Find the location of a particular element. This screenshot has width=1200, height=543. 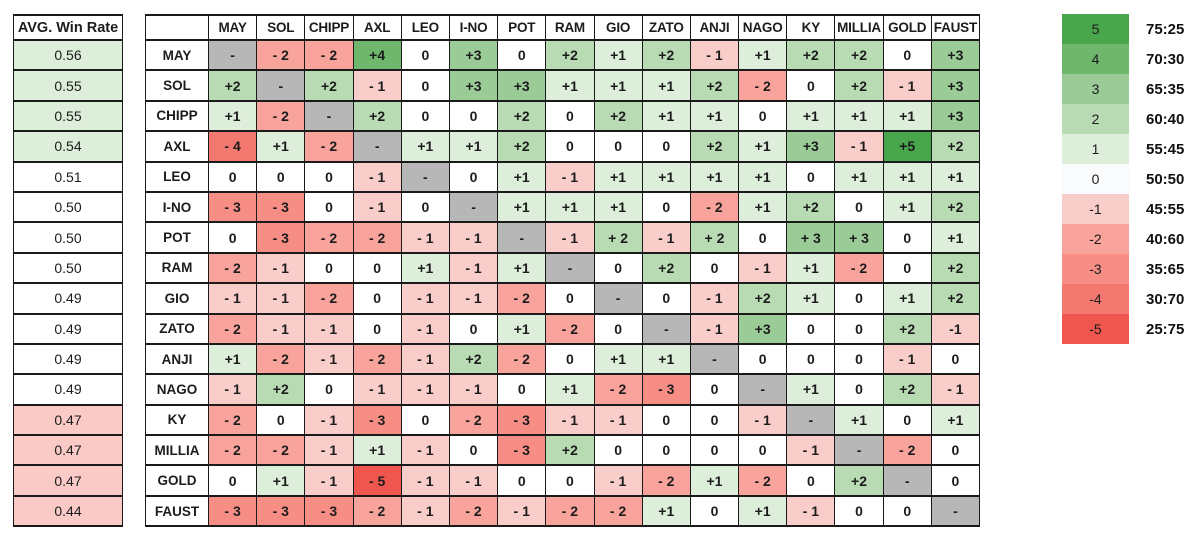

matrix-row-header: RAM is located at coordinates (177, 268).